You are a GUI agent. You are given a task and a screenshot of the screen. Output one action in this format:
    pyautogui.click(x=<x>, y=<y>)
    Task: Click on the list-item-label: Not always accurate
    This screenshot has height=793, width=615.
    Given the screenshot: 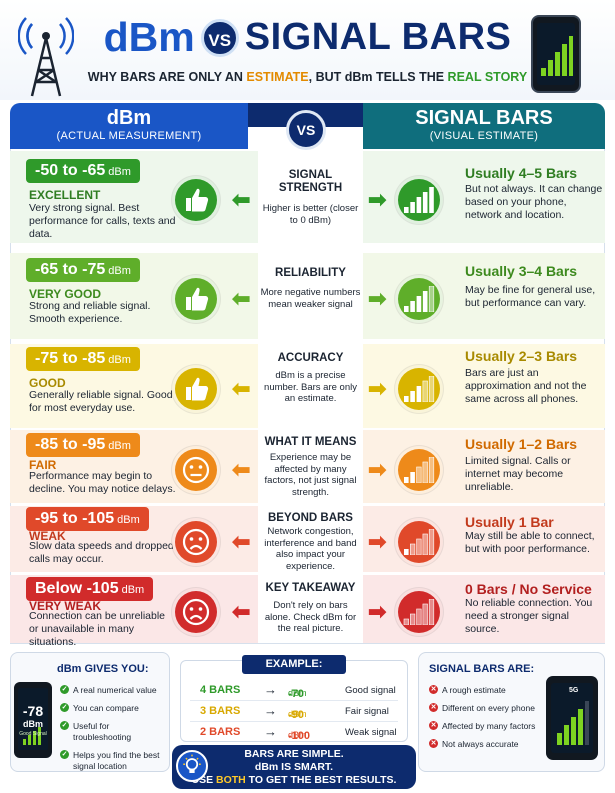 What is the action you would take?
    pyautogui.click(x=480, y=744)
    